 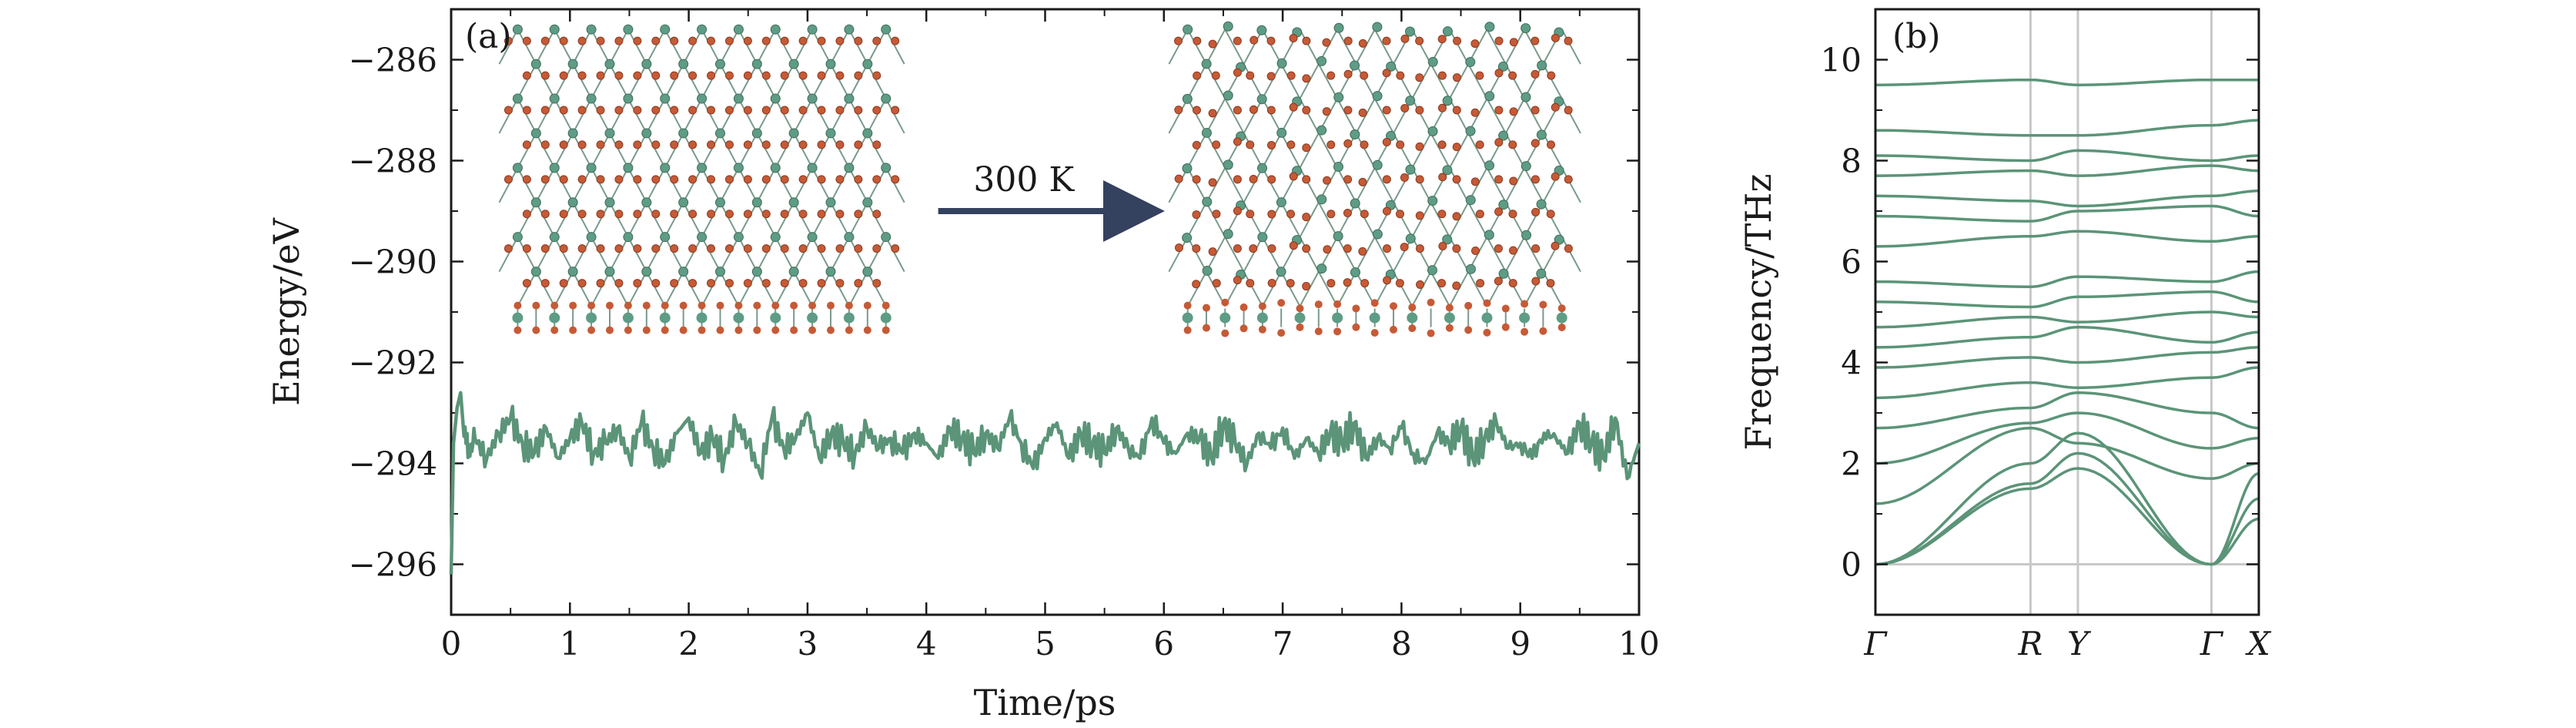 What do you see at coordinates (393, 464) in the screenshot?
I see `y-tick-label: −294` at bounding box center [393, 464].